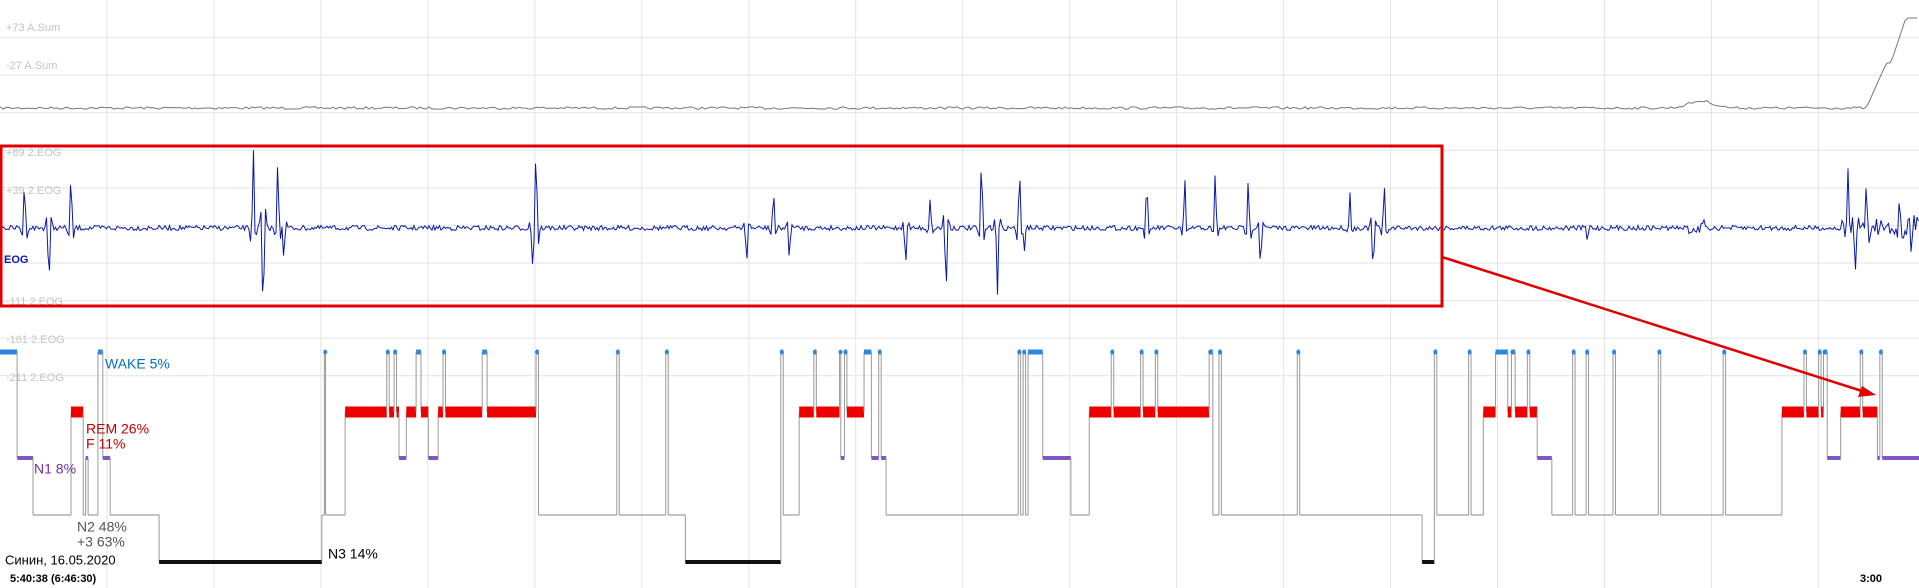 The width and height of the screenshot is (1919, 588). Describe the element at coordinates (60, 559) in the screenshot. I see `patient-label: Синин, 16.05.2020` at that location.